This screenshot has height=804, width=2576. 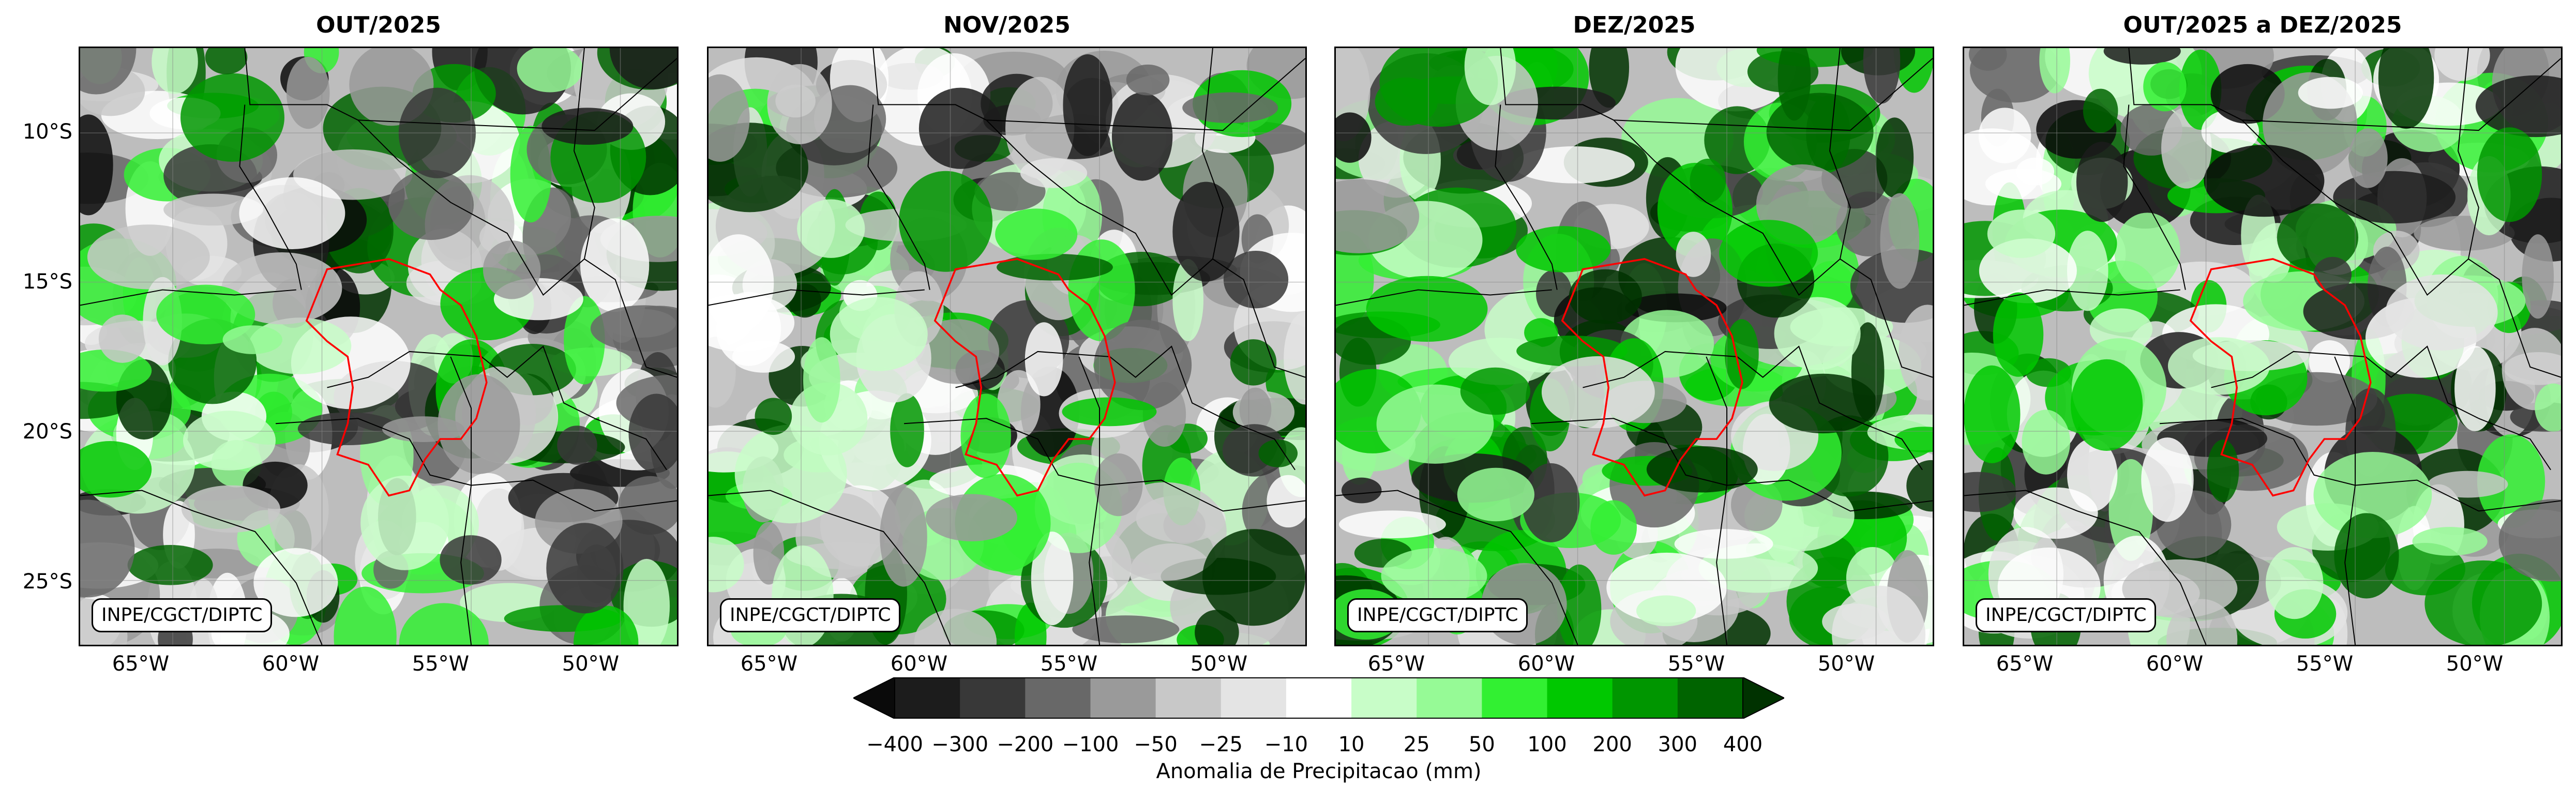 I want to click on colorbar-extend-high, so click(x=1764, y=698).